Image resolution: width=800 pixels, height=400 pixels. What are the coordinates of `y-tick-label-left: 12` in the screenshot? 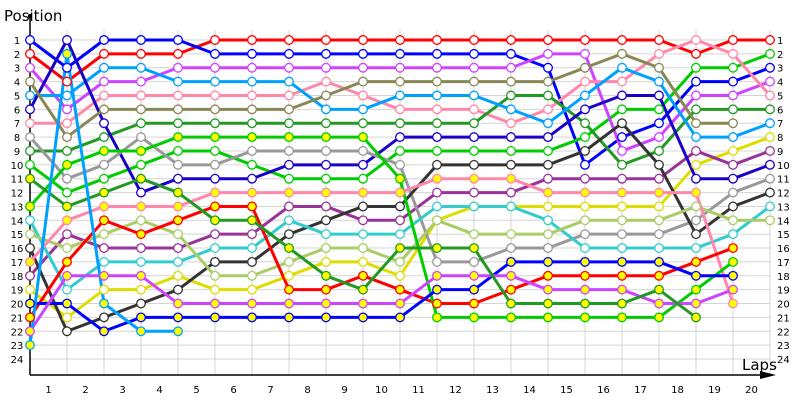 It's located at (17, 194).